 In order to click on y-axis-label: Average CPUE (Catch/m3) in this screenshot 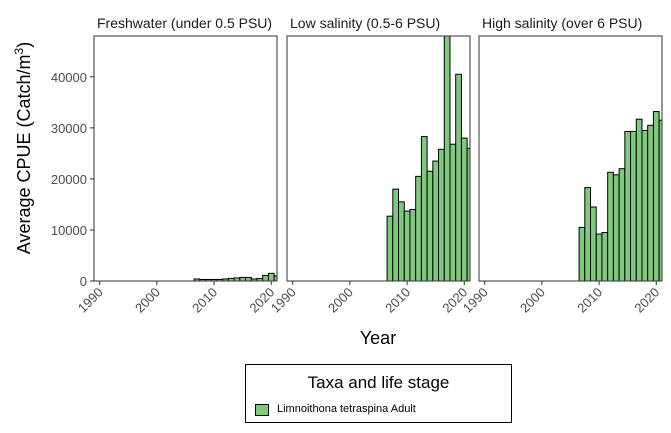, I will do `click(23, 148)`.